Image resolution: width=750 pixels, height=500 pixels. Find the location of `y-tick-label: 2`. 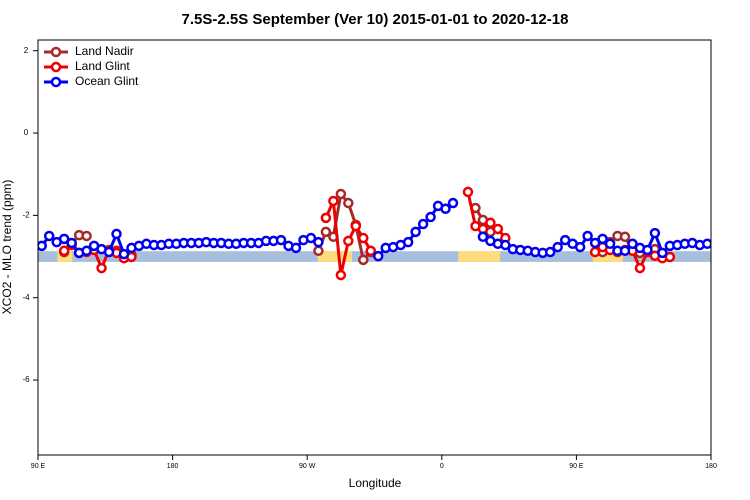

y-tick-label: 2 is located at coordinates (26, 50).